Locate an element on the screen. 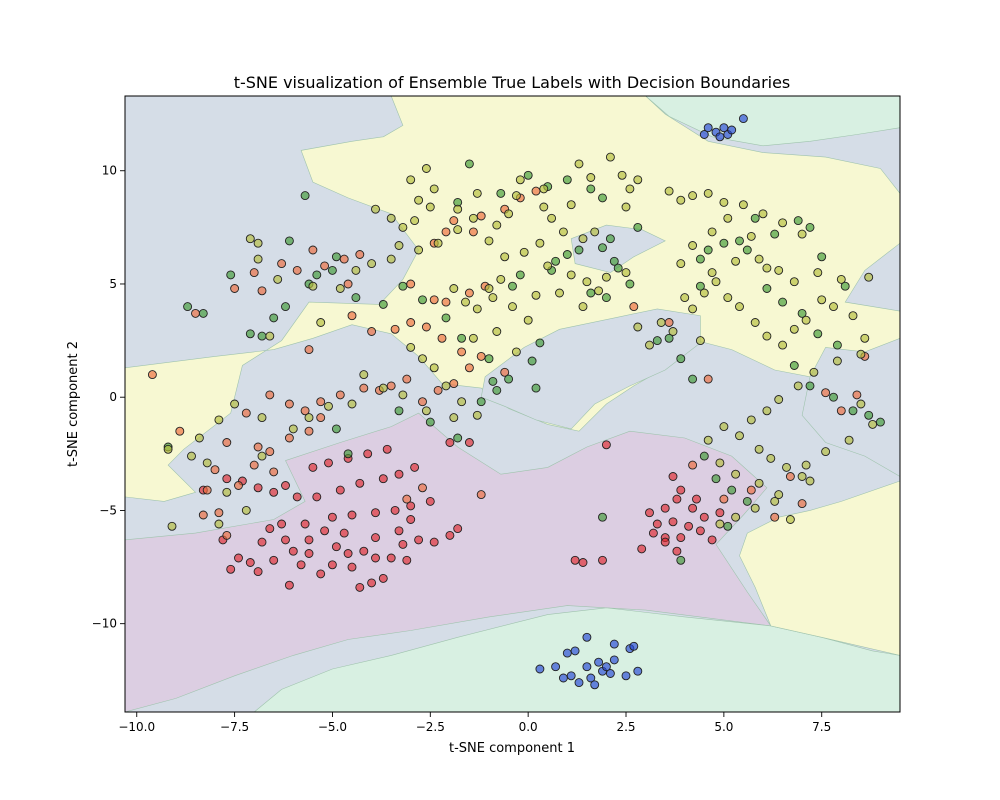 This screenshot has width=1000, height=800. x-axis: −10.0 −7.5 −5.0 −2.5 0.0 2.5 5.0 7.5 is located at coordinates (474, 723).